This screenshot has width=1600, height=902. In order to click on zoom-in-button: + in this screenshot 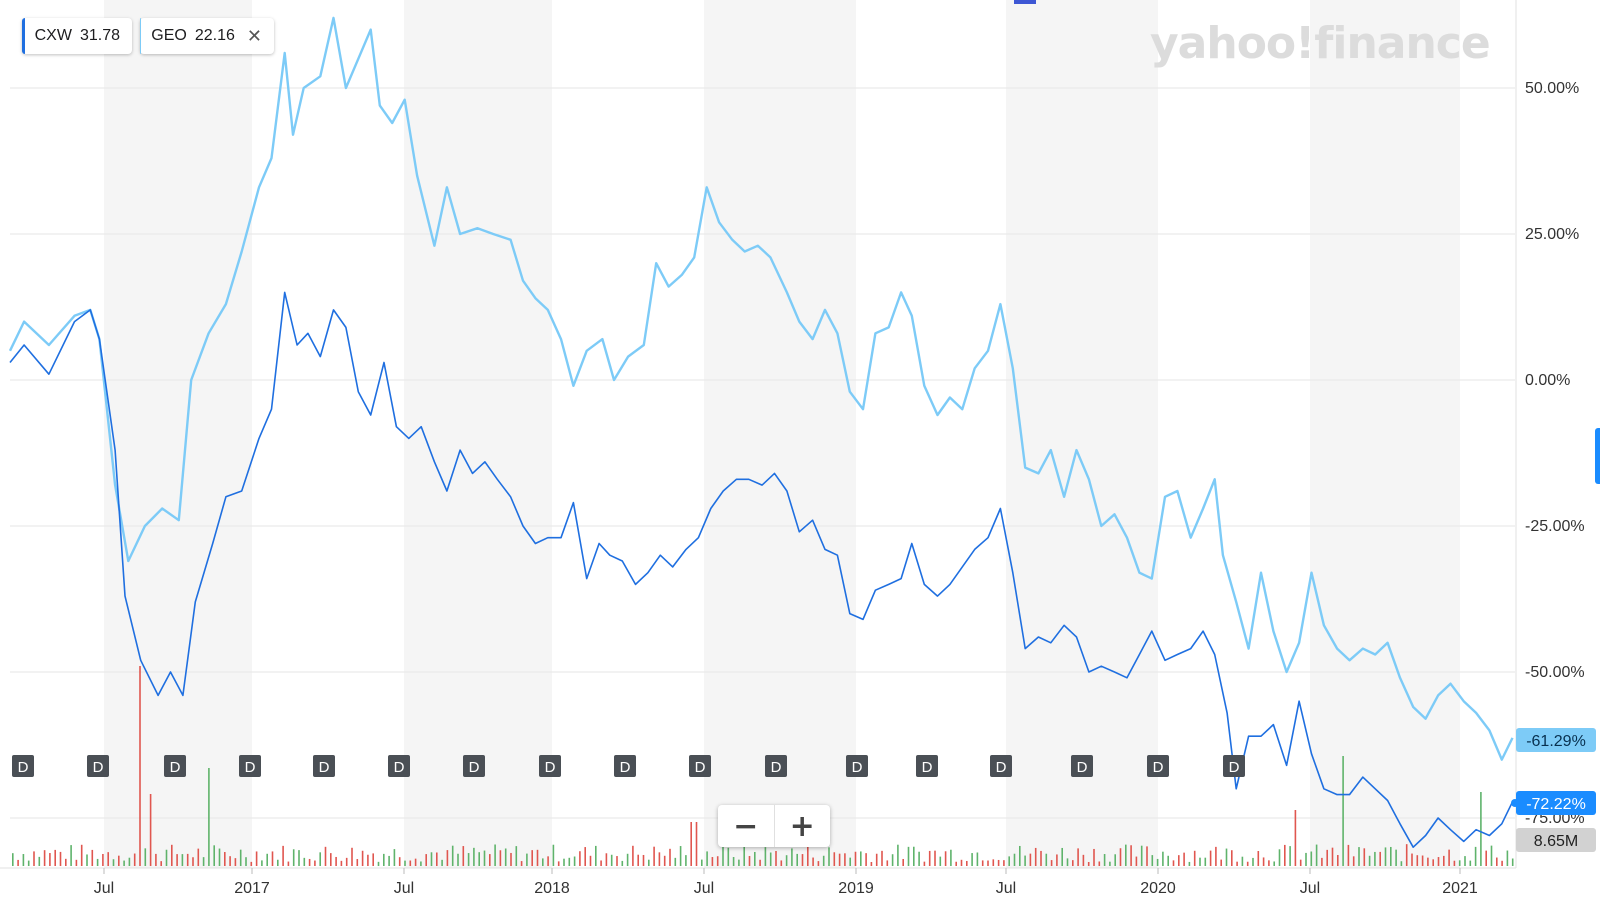, I will do `click(802, 826)`.